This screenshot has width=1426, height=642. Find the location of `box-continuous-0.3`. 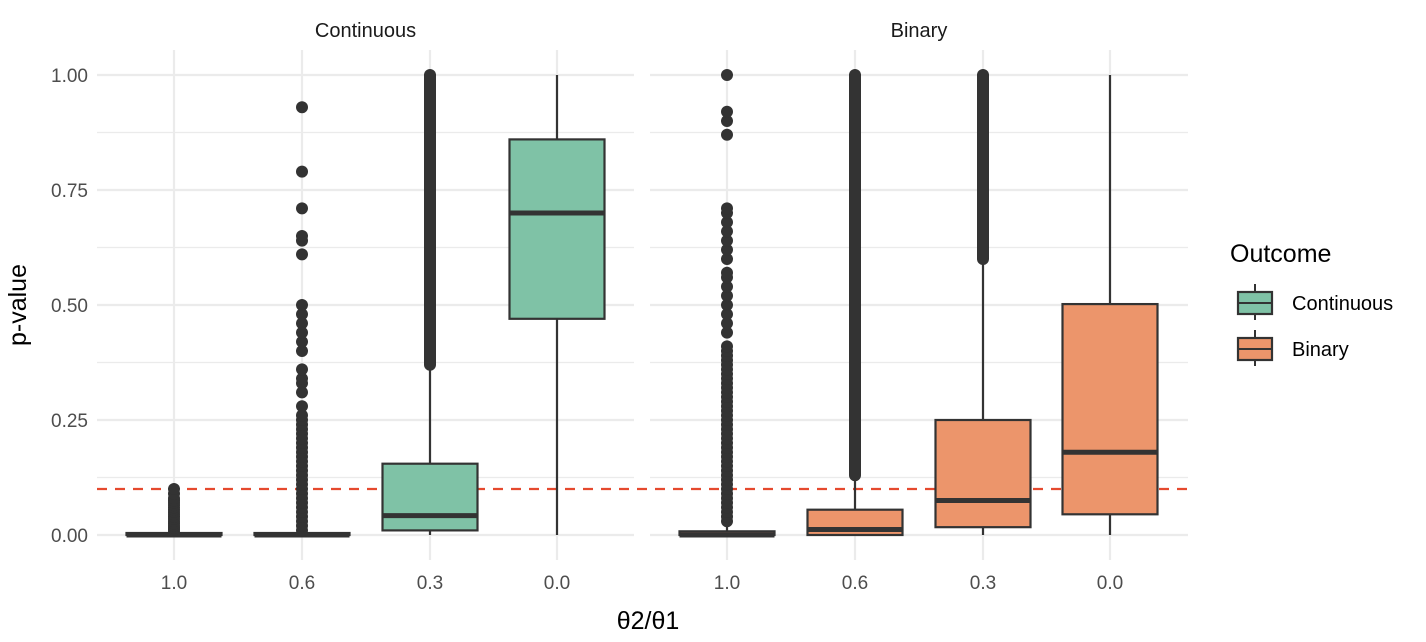

box-continuous-0.3 is located at coordinates (430, 302).